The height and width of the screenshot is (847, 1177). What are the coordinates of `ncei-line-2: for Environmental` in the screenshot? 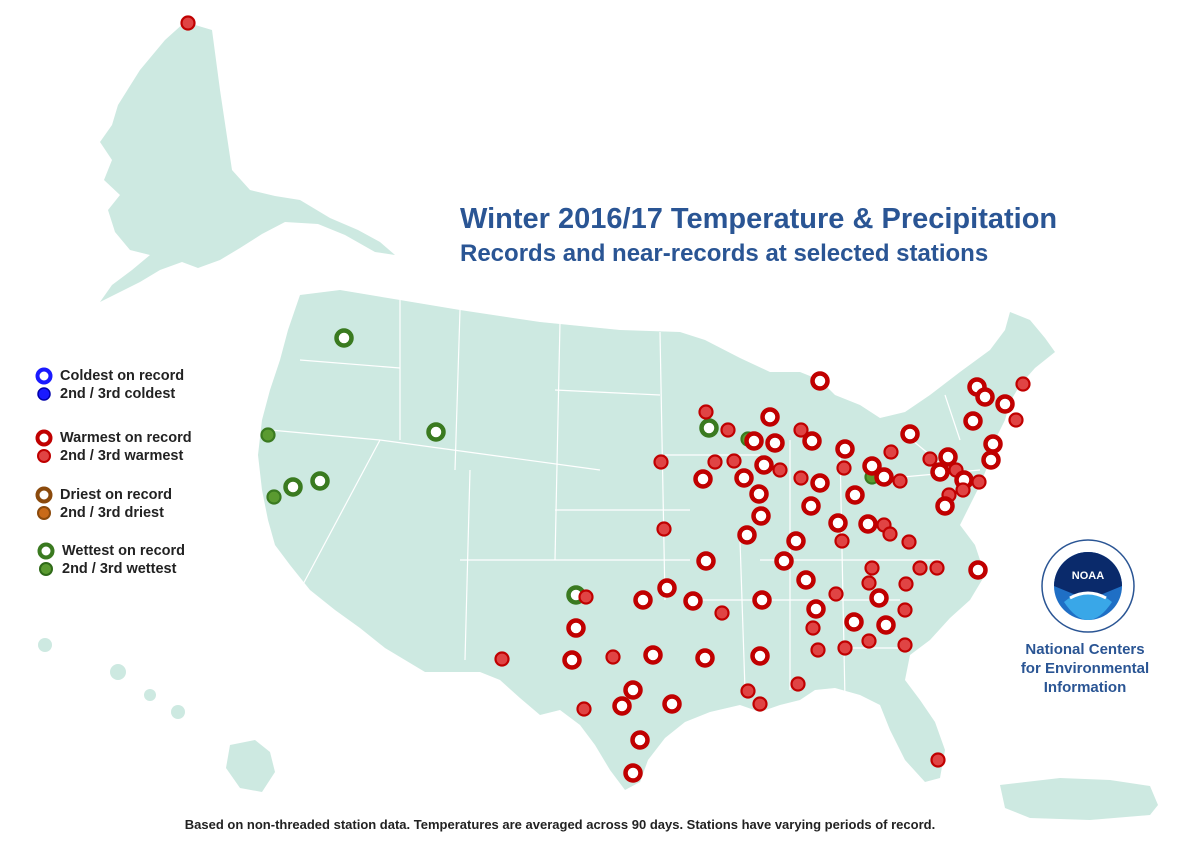 It's located at (1085, 668).